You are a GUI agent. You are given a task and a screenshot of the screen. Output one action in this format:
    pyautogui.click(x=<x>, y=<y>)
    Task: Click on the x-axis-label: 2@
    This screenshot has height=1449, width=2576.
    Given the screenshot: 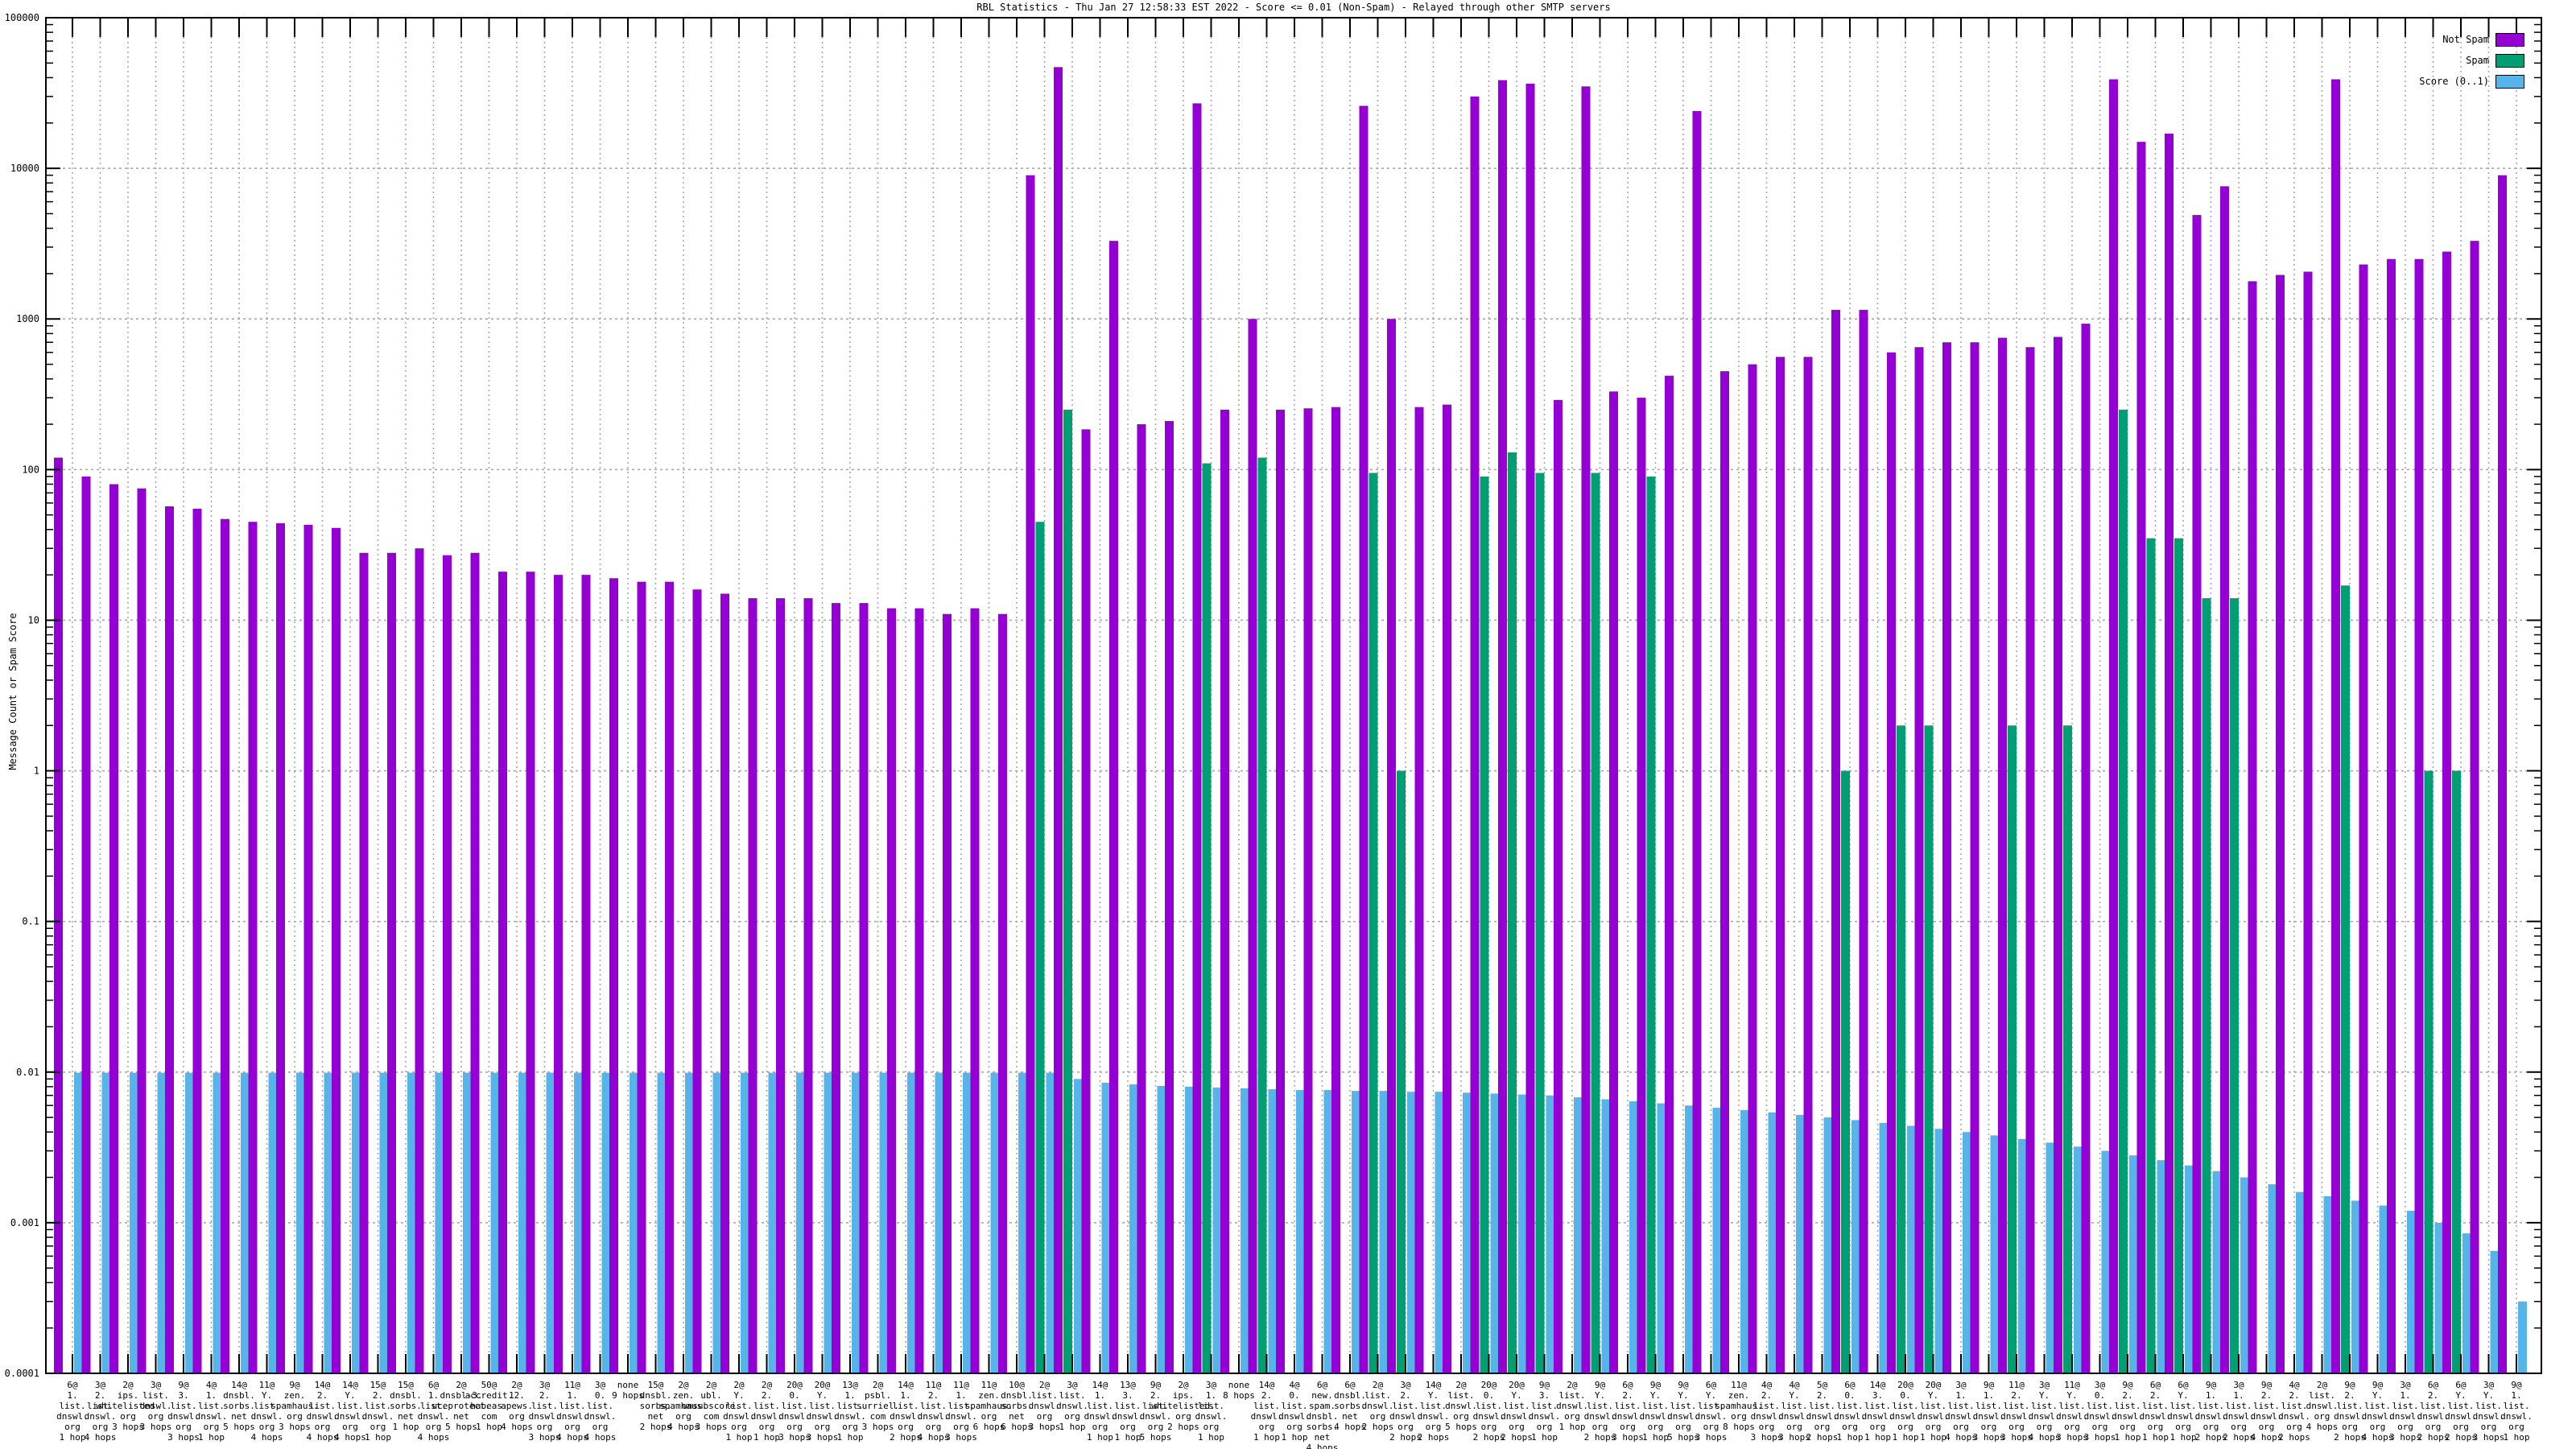 What is the action you would take?
    pyautogui.click(x=1045, y=1385)
    